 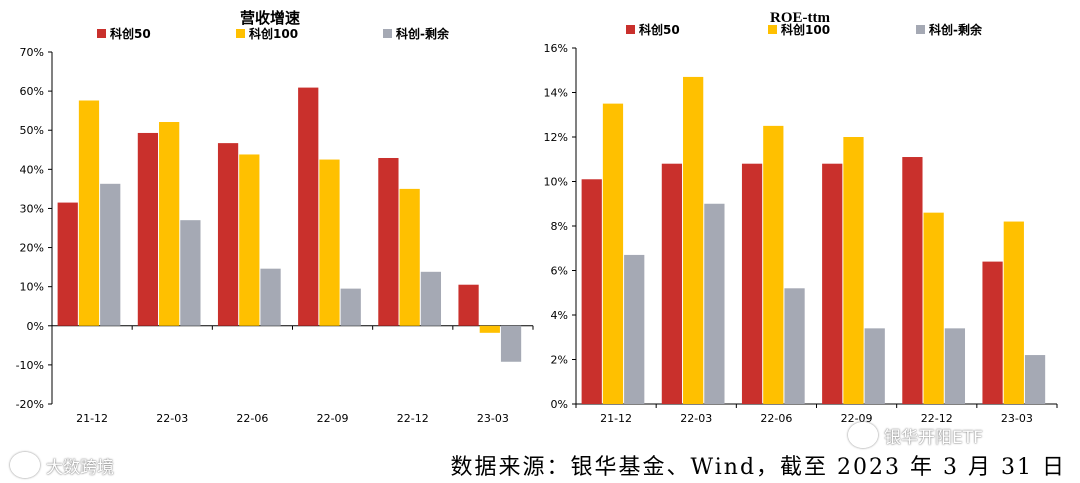 I want to click on wechat-icon, so click(x=863, y=435).